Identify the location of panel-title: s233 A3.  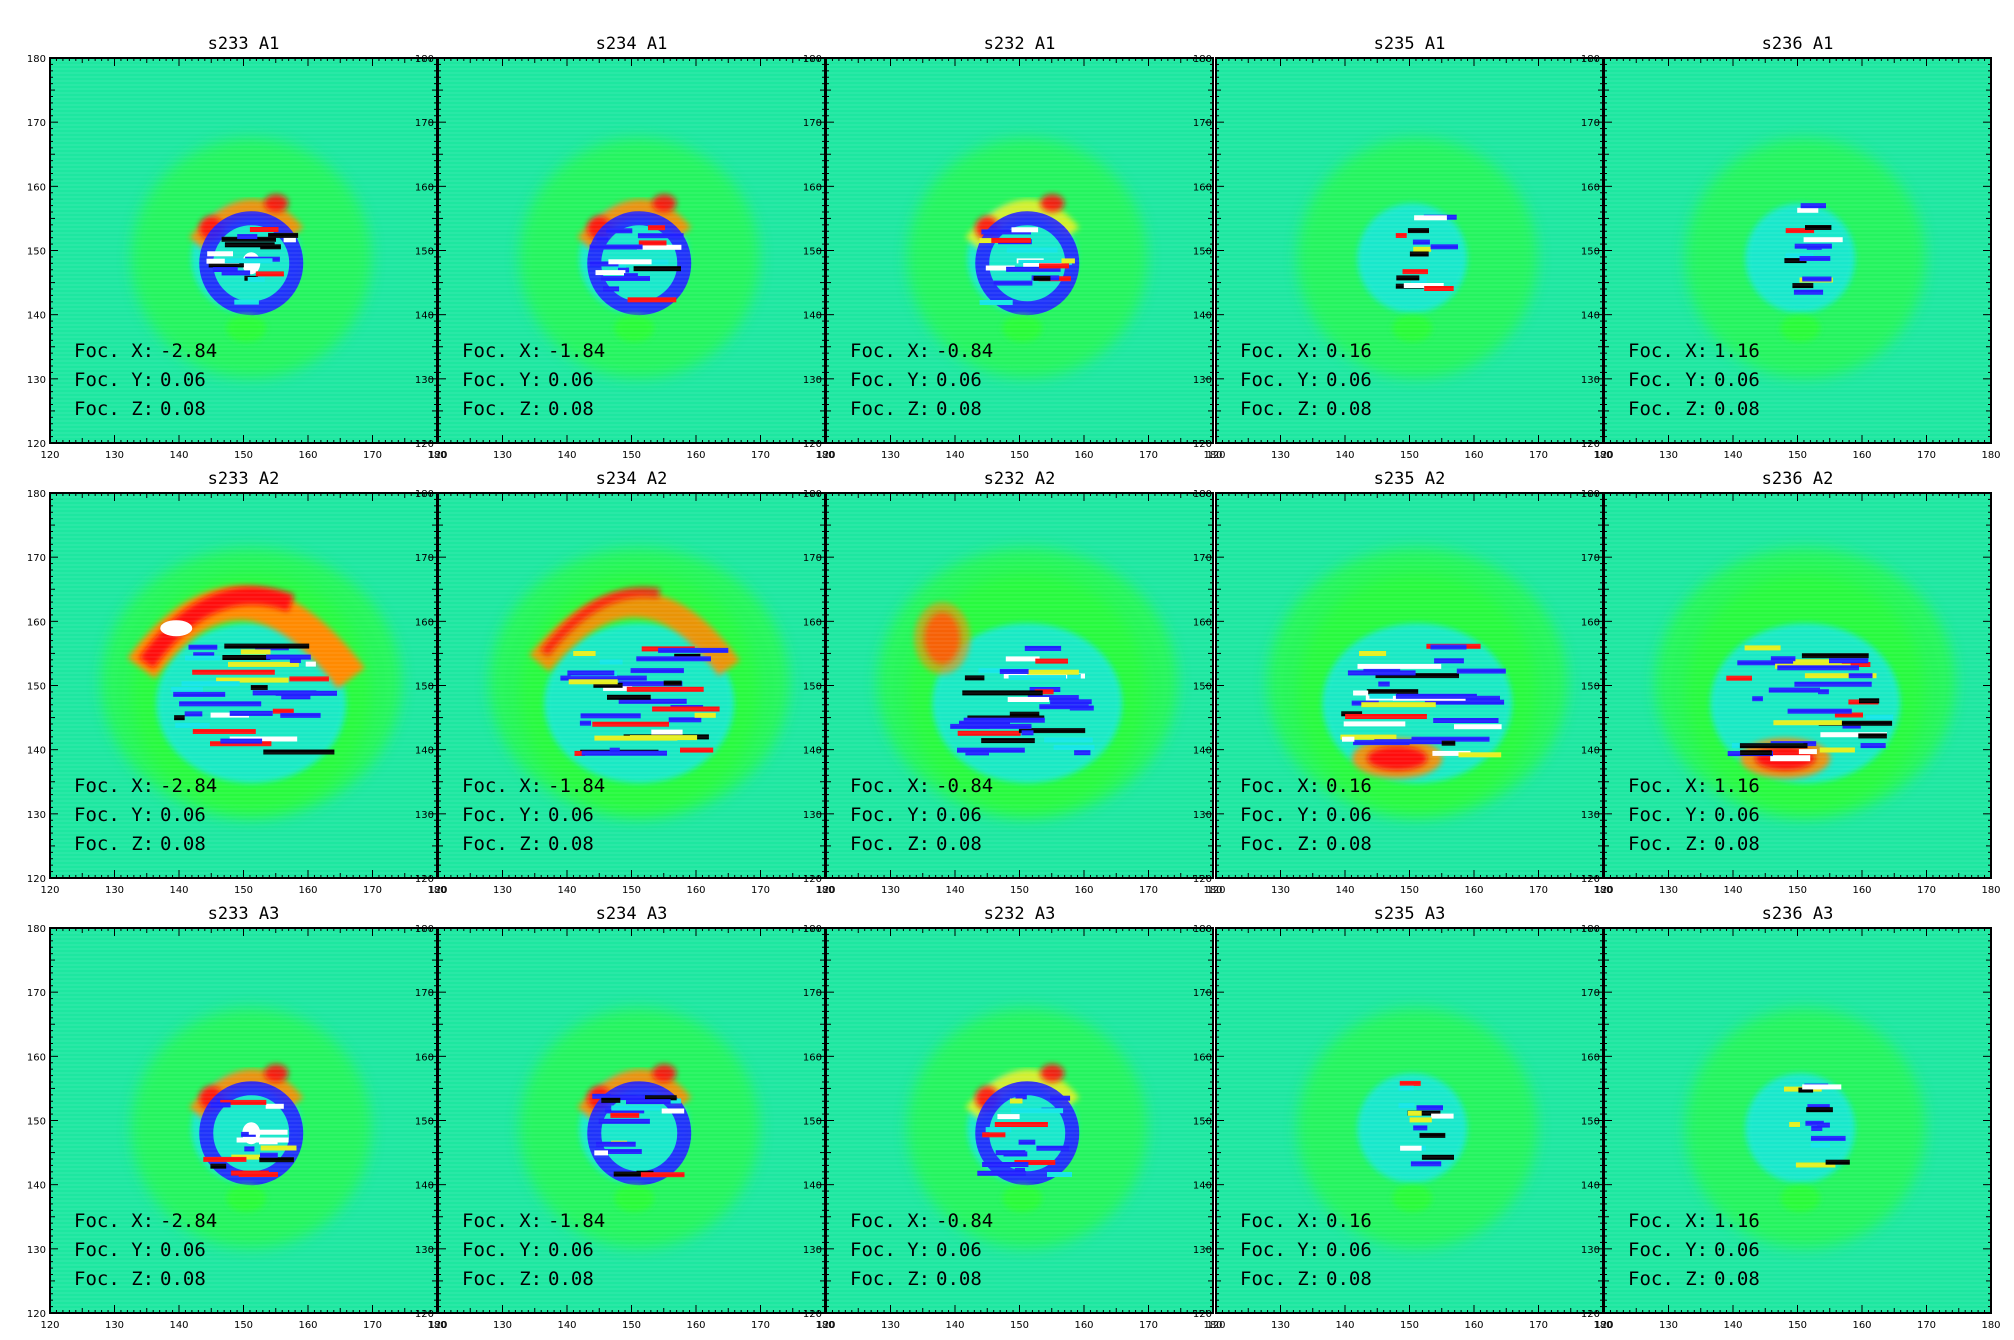
(244, 914).